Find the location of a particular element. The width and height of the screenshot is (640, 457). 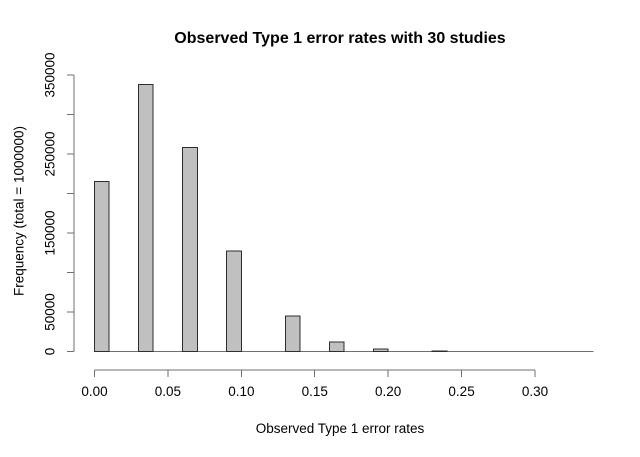

x-tick-label: 0.00 is located at coordinates (94, 391).